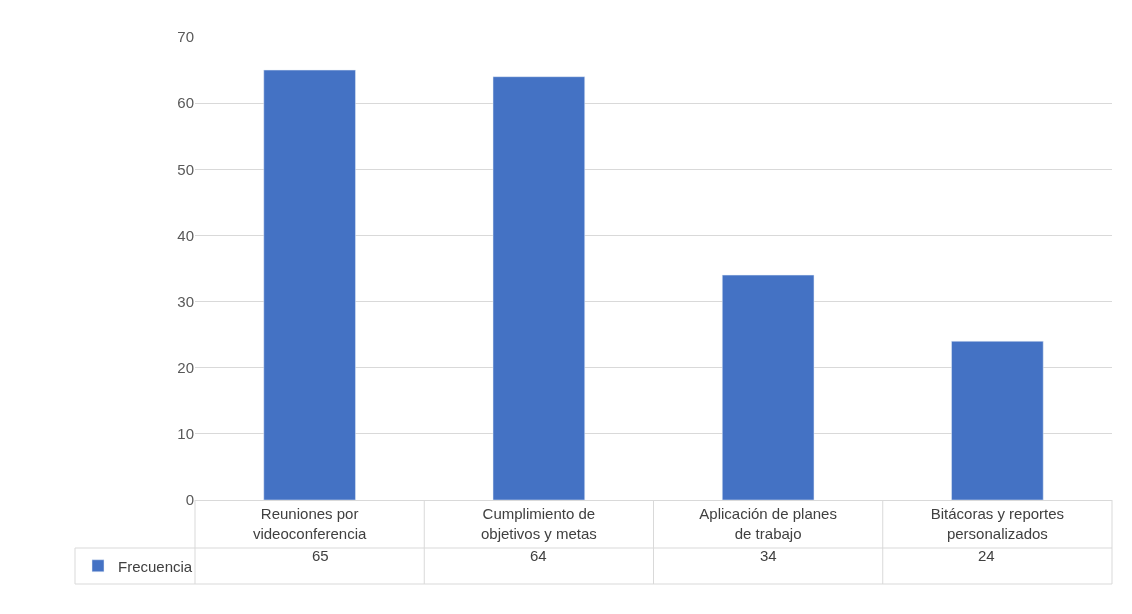 The image size is (1132, 614). Describe the element at coordinates (185, 169) in the screenshot. I see `y-tick-label: 50` at that location.